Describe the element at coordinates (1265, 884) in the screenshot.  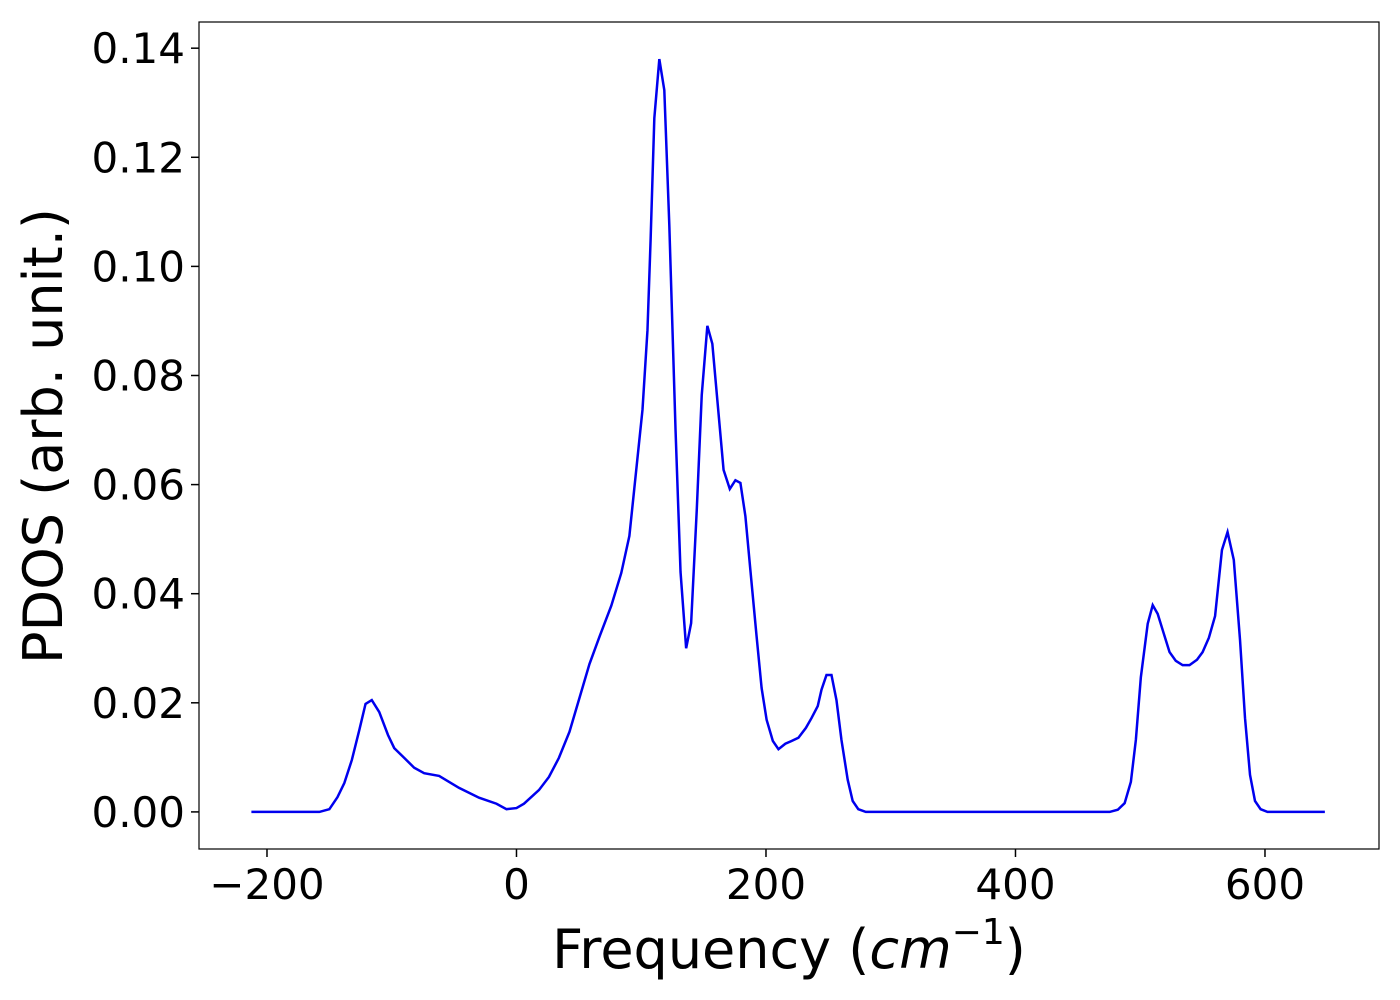
I see `x-tick-label: 600` at that location.